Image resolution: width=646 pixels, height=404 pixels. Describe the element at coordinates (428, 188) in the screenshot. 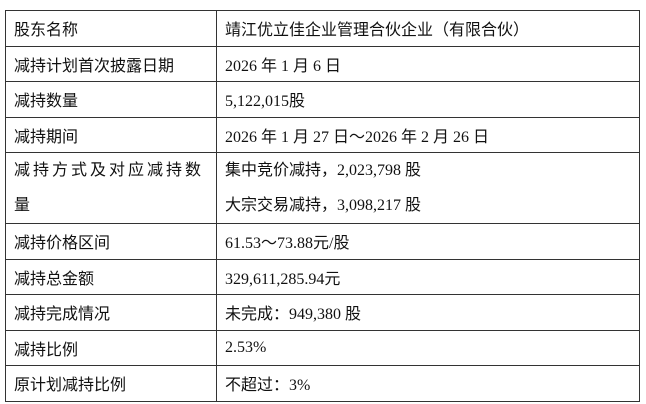

I see `row-value: 集中竞价减持，2,023,798 股 大宗交易减持，3,098,217 股` at that location.